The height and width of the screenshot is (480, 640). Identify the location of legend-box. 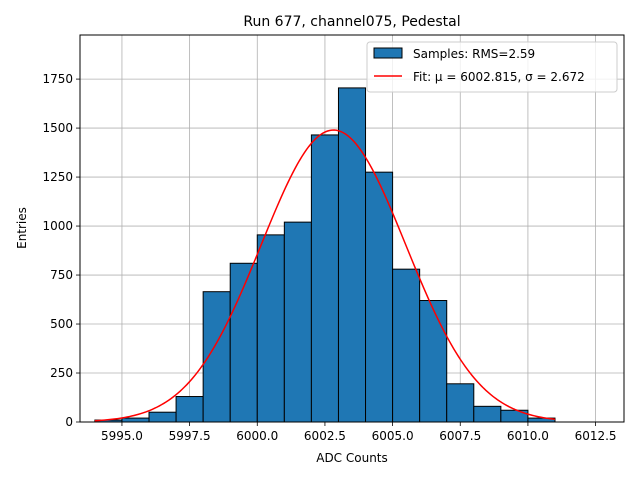
(492, 67).